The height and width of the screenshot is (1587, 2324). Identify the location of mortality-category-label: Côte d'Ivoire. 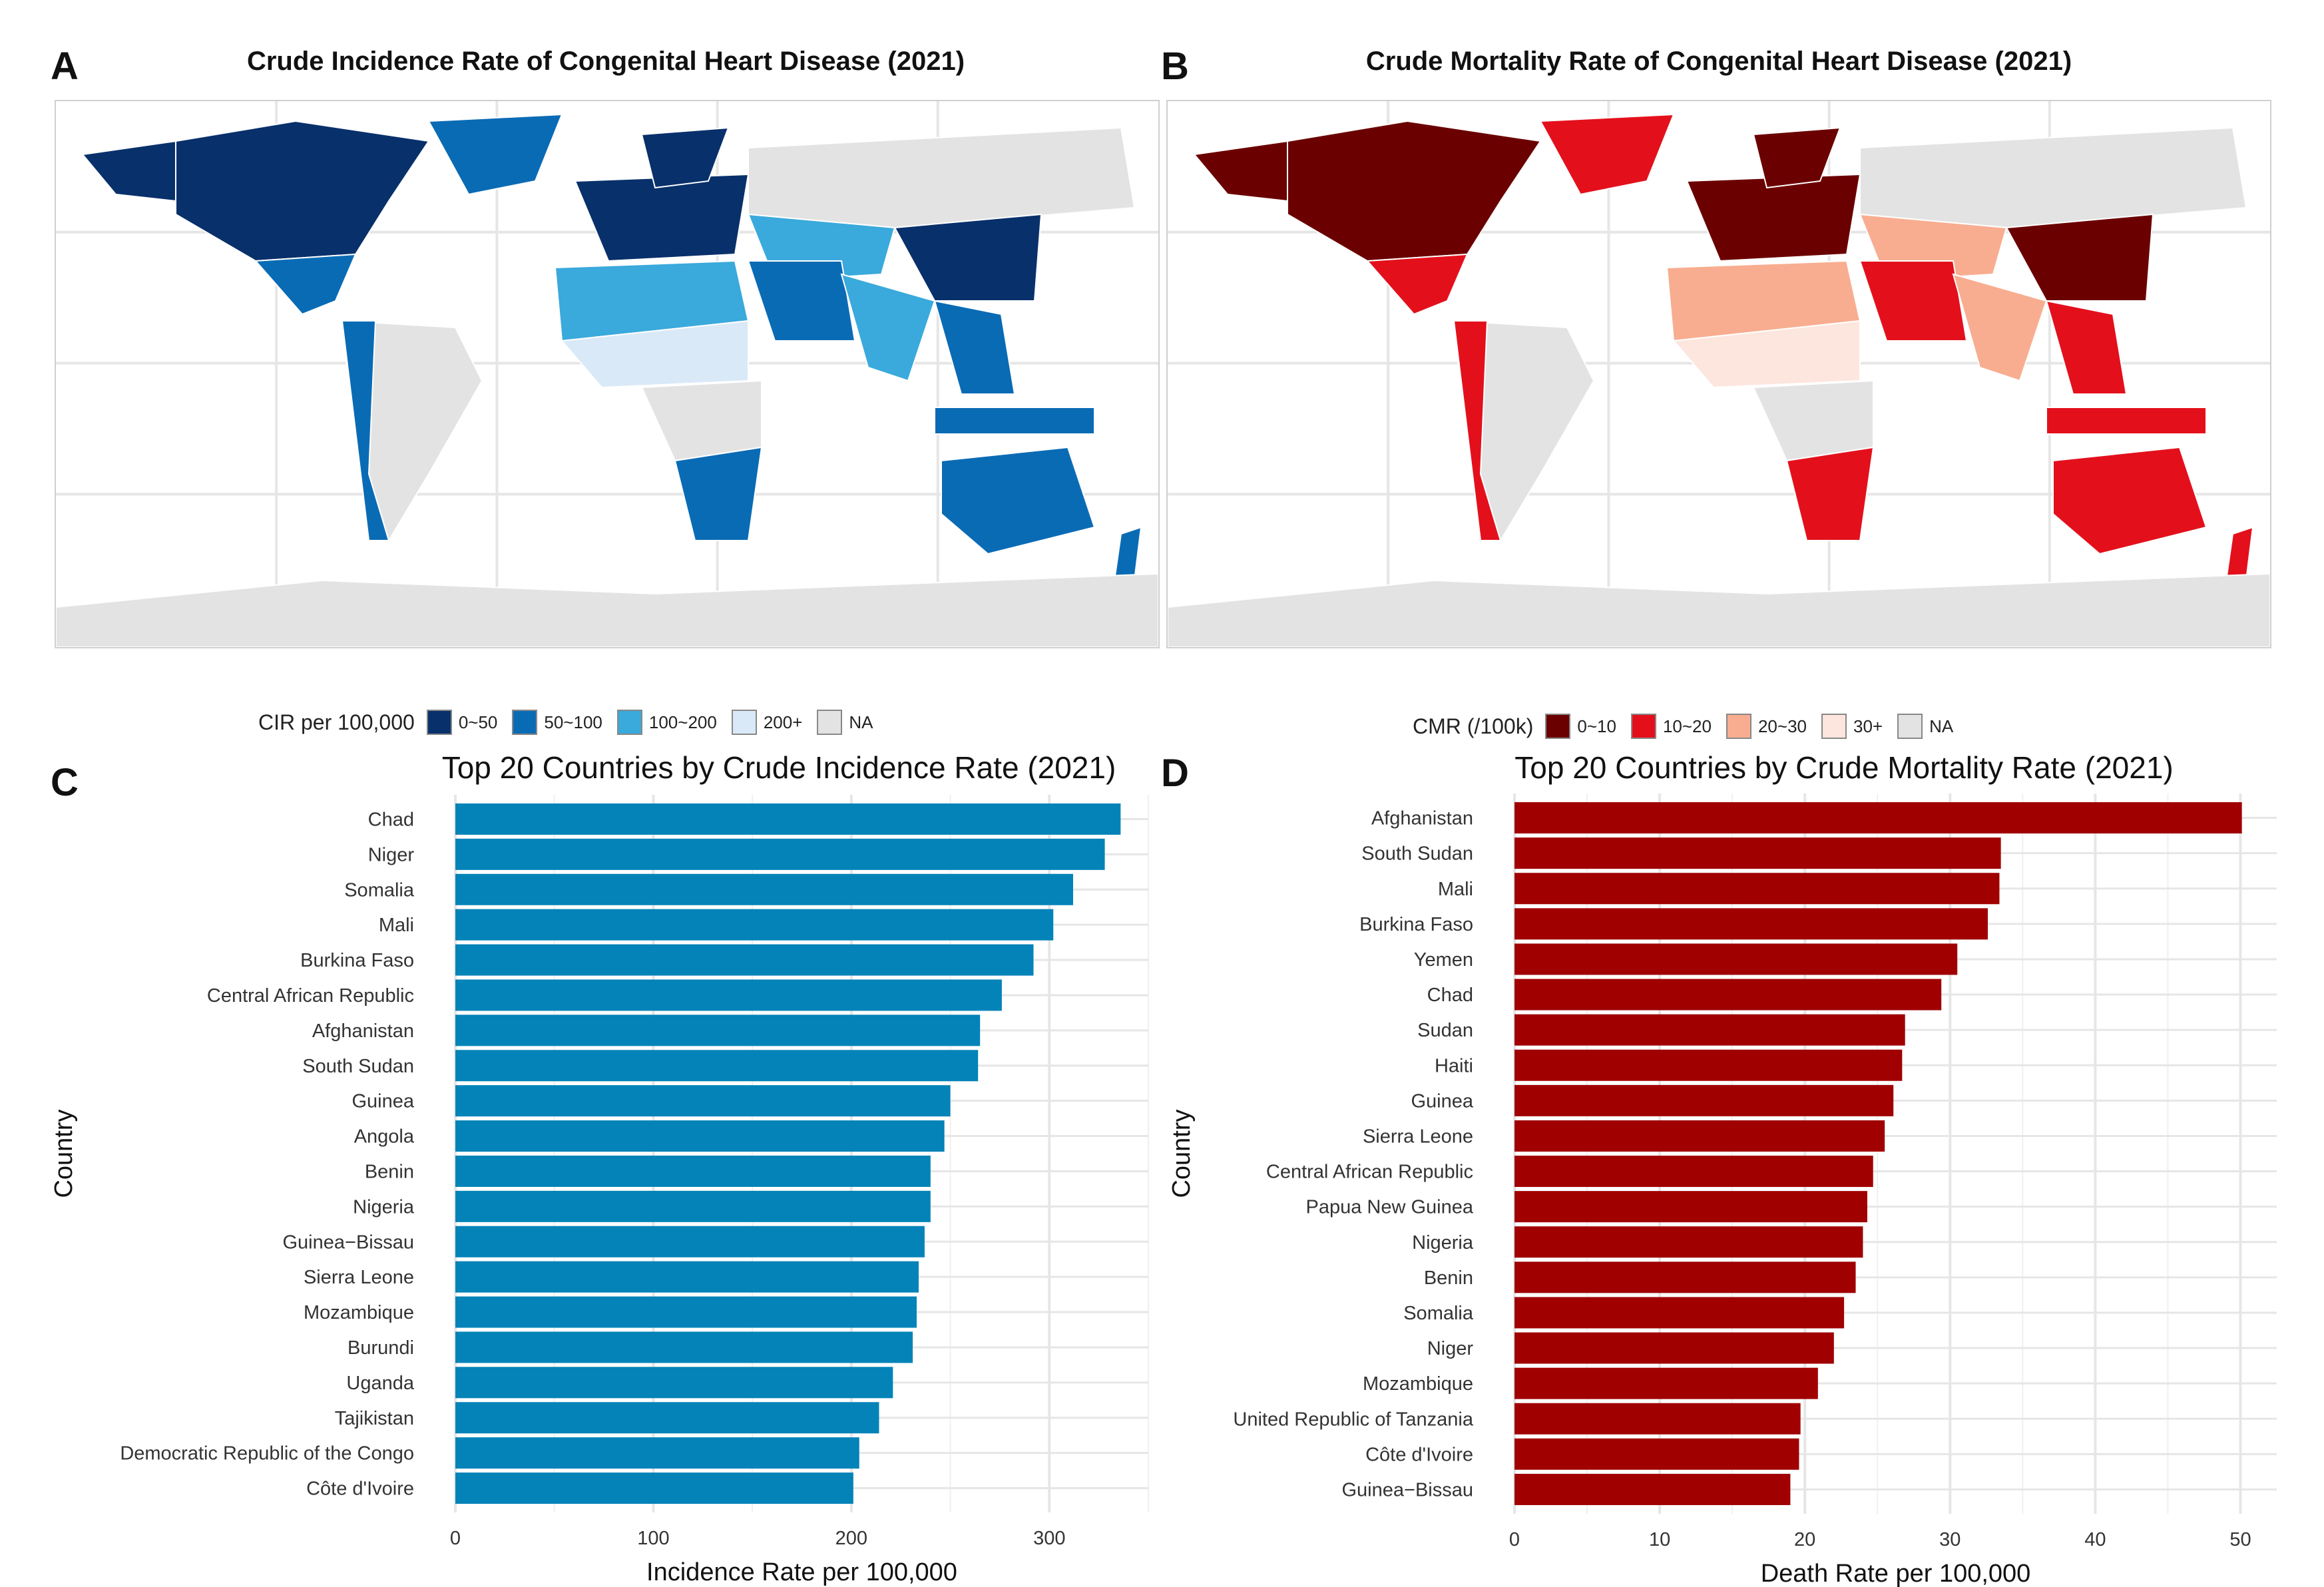
(1419, 1454).